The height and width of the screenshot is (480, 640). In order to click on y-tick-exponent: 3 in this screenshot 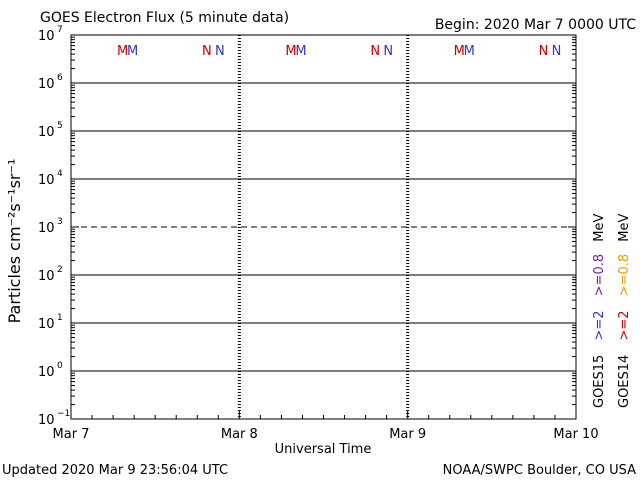, I will do `click(60, 222)`.